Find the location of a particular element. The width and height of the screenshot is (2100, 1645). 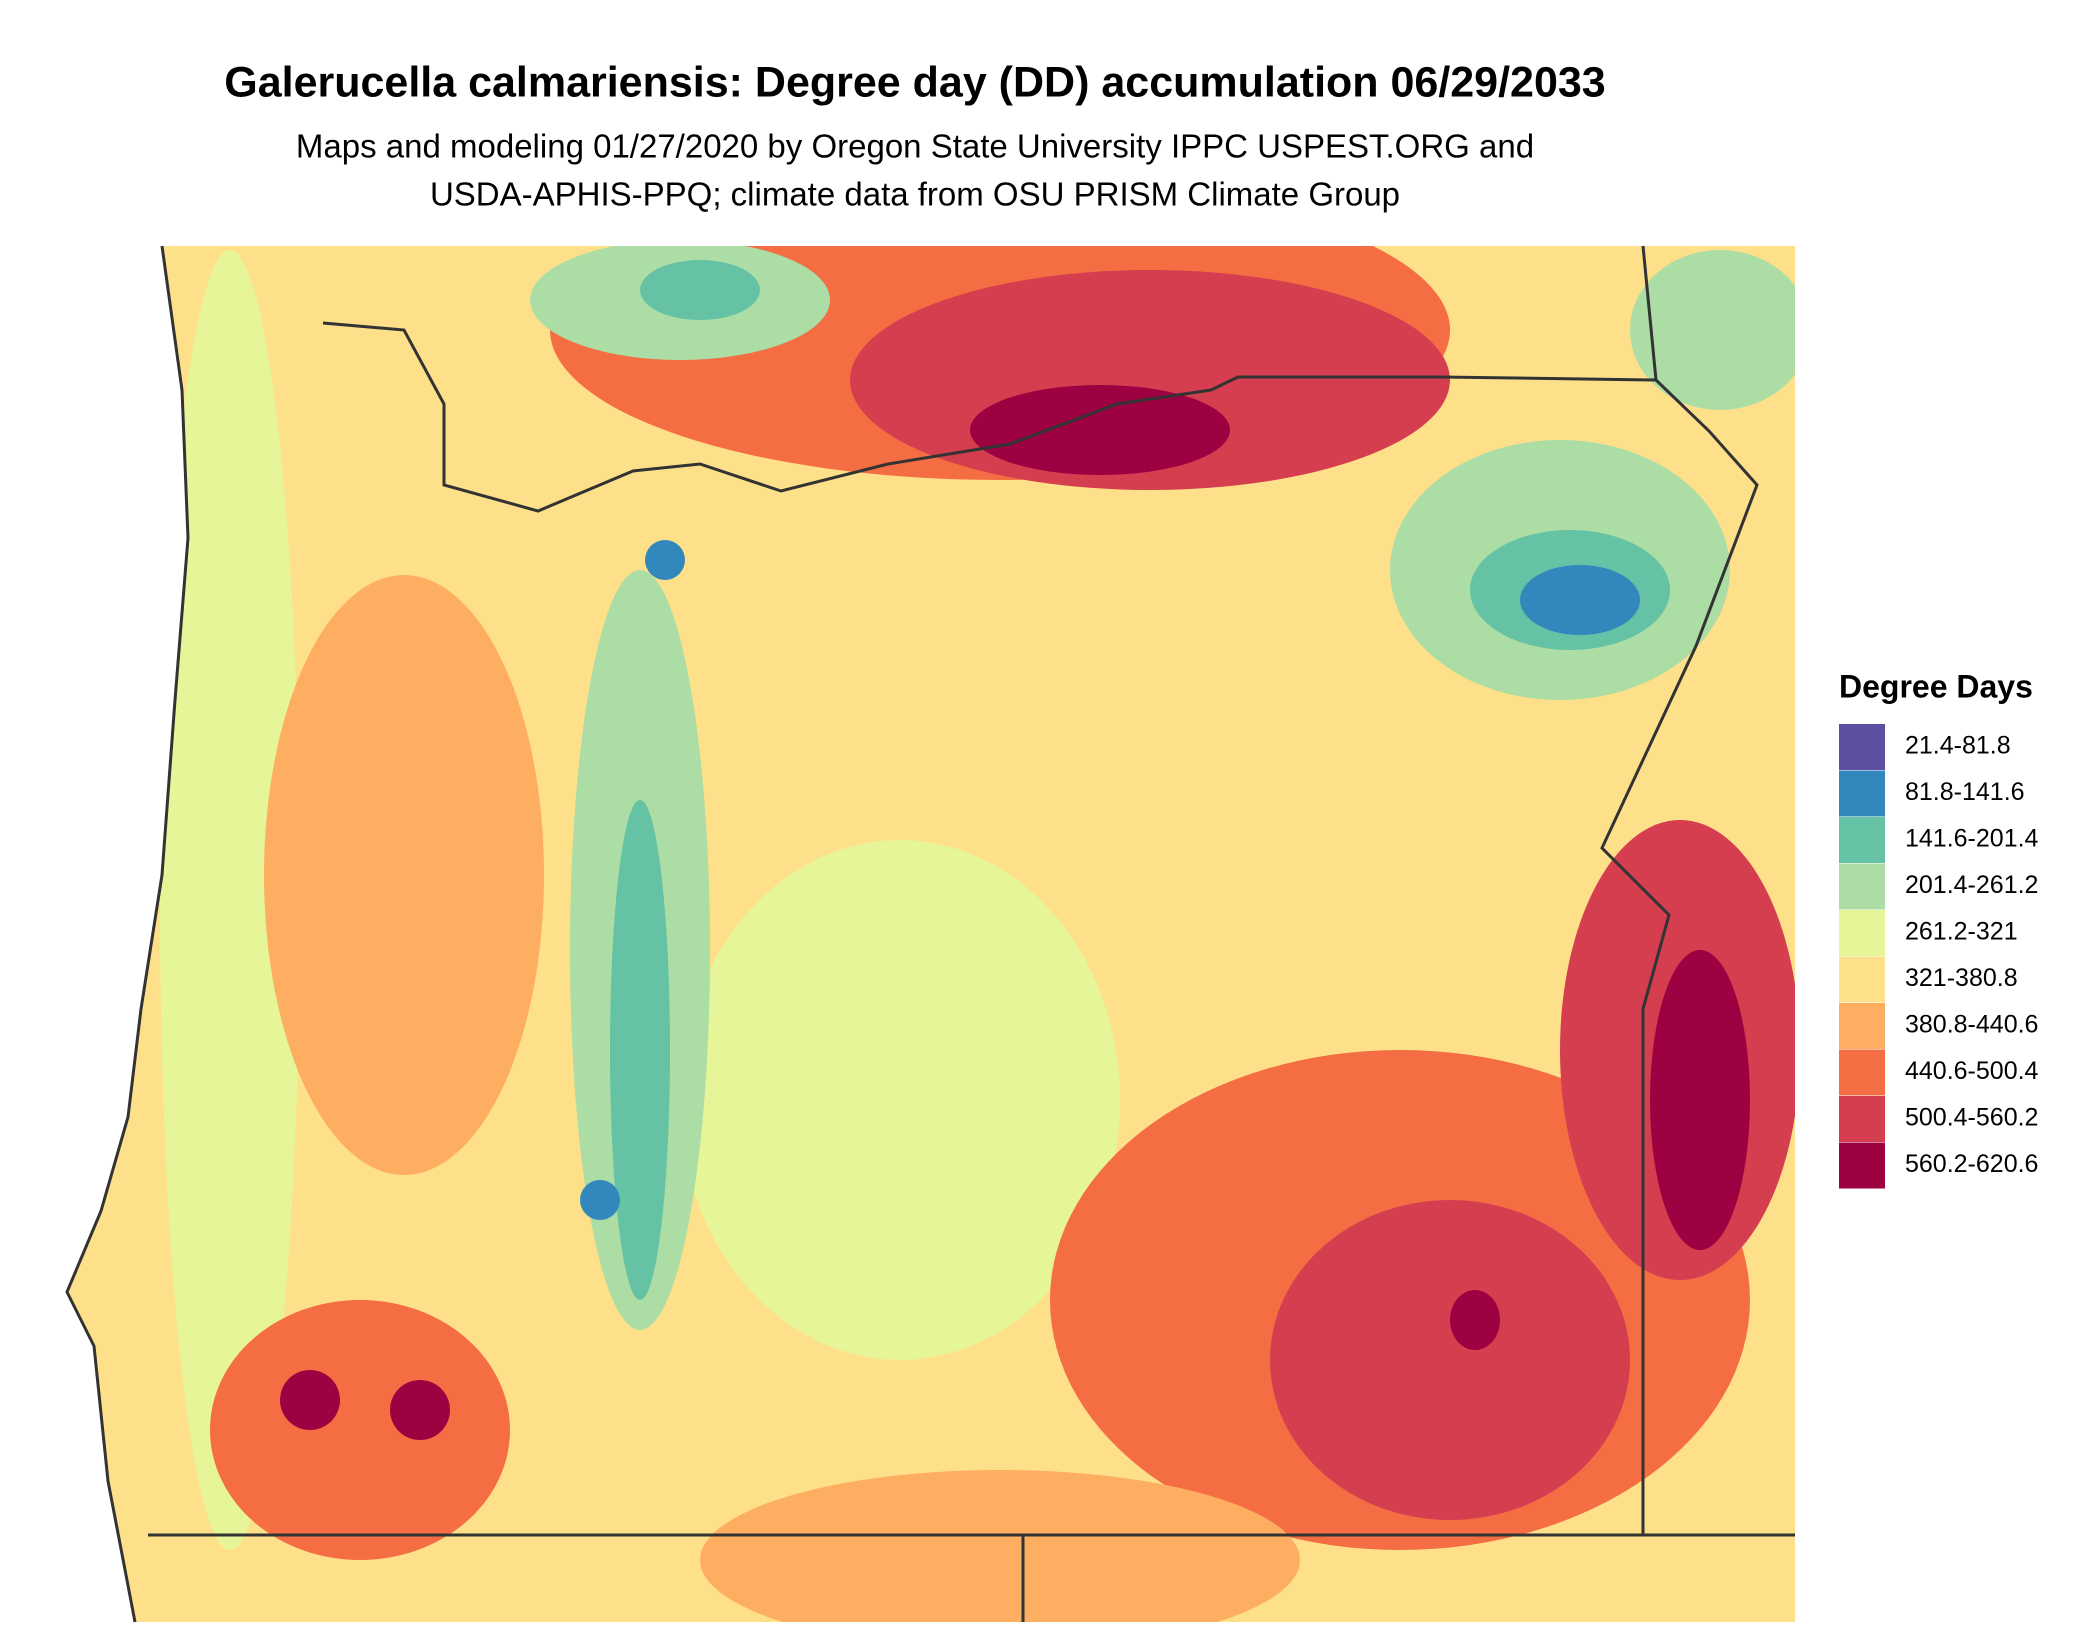

legend-label: 500.4-560.2 is located at coordinates (1971, 1118).